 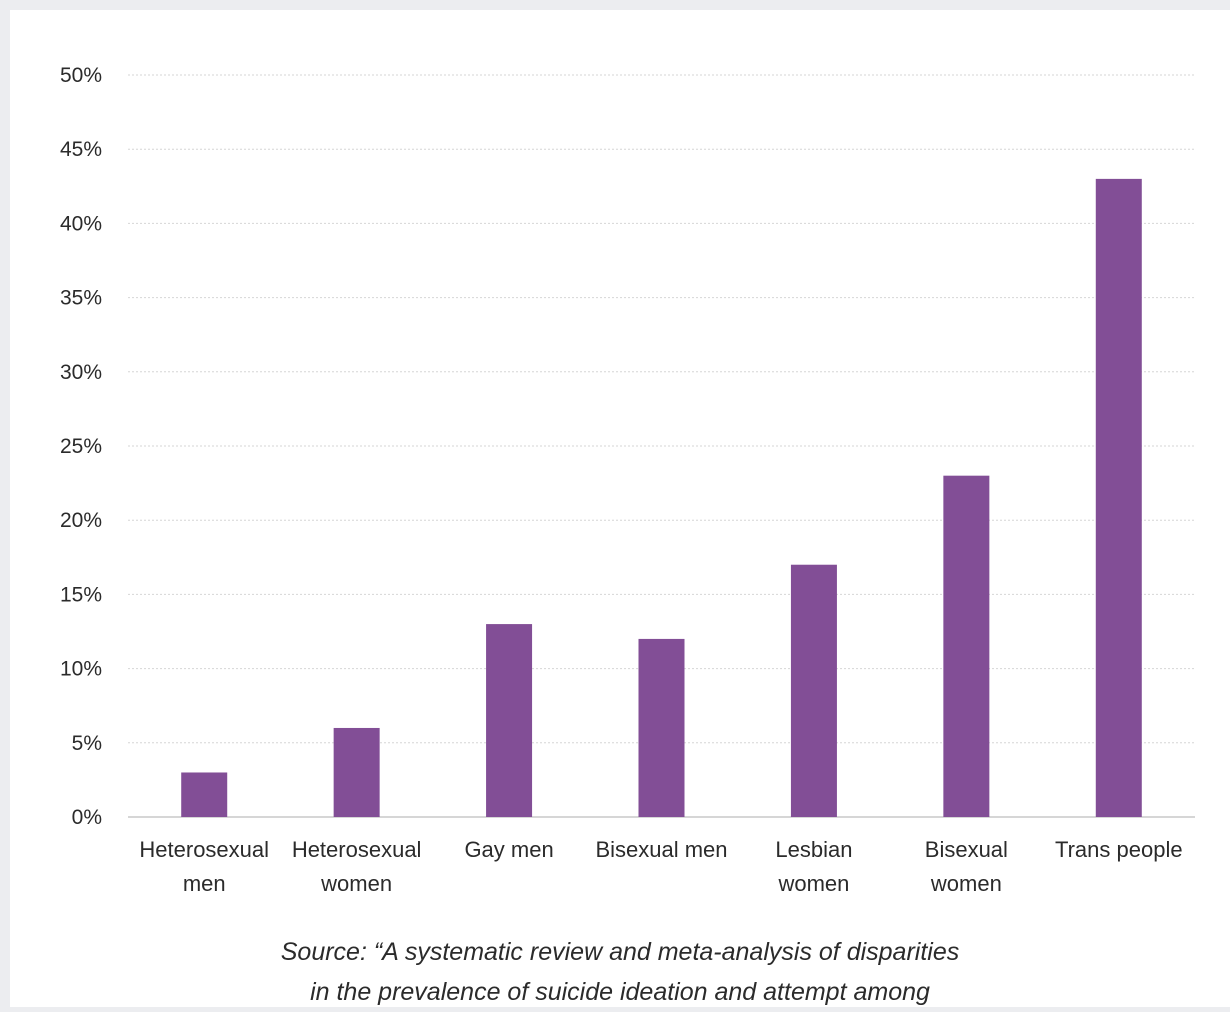 What do you see at coordinates (204, 866) in the screenshot?
I see `x-tick-label: Heterosexual men` at bounding box center [204, 866].